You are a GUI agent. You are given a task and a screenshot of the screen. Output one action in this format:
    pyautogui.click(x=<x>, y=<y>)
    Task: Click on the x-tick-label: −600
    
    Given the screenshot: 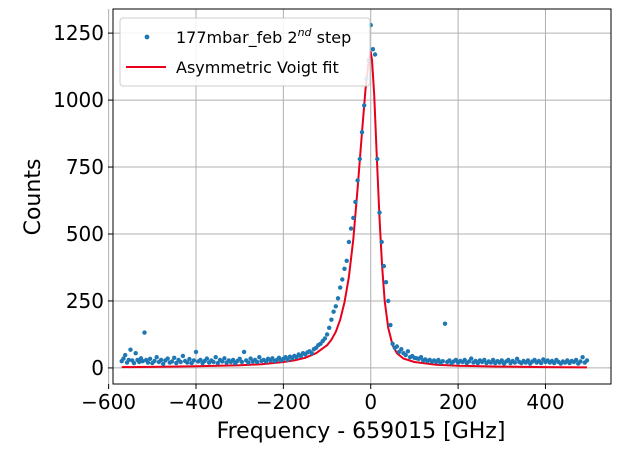 What is the action you would take?
    pyautogui.click(x=108, y=402)
    